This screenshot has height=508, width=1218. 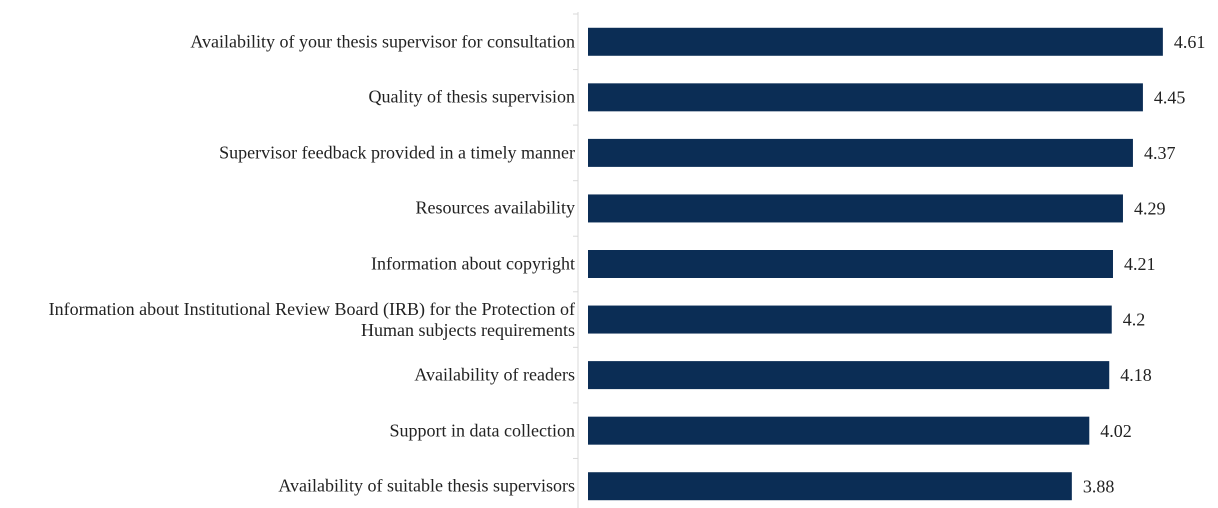 What do you see at coordinates (1150, 209) in the screenshot?
I see `value-label: 4.29` at bounding box center [1150, 209].